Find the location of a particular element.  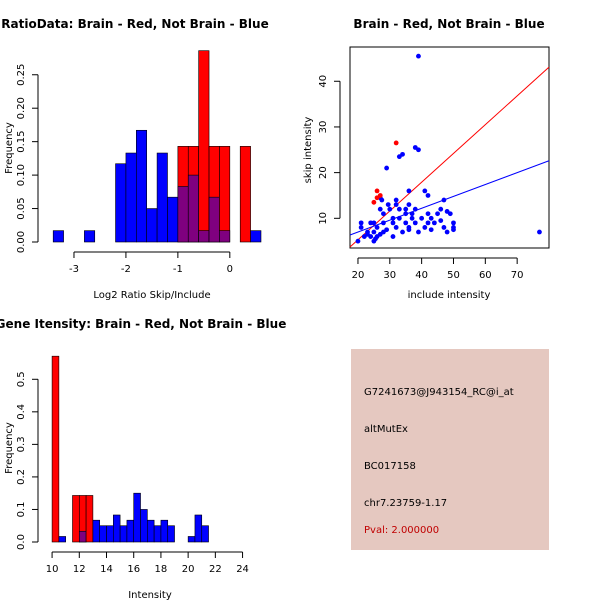

scatter-x-tick-label: 40 is located at coordinates (421, 275).